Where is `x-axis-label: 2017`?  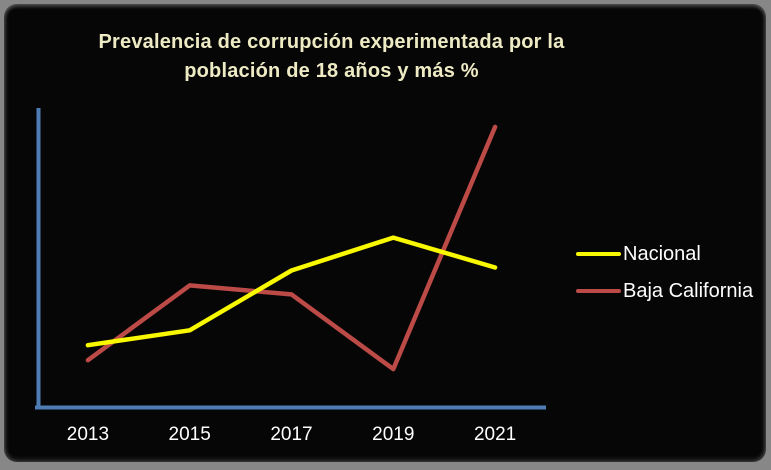 x-axis-label: 2017 is located at coordinates (291, 434).